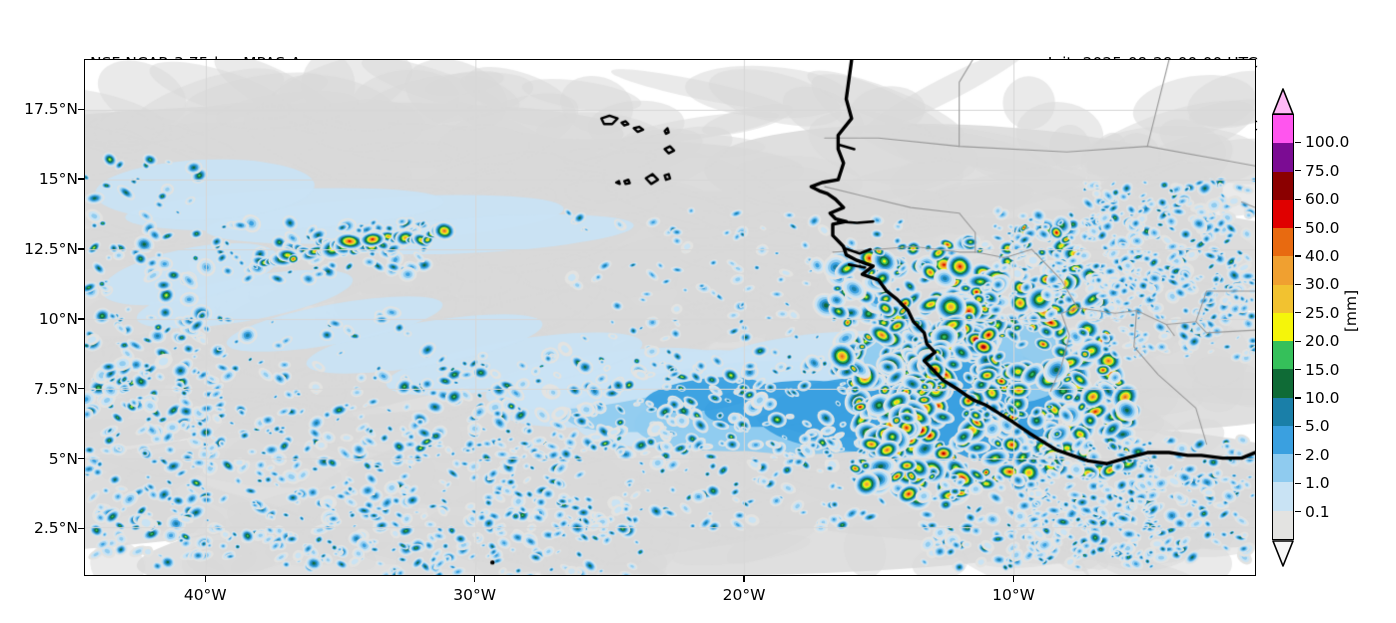 This screenshot has width=1396, height=623. I want to click on y-axis-tick-label: 15°N, so click(58, 179).